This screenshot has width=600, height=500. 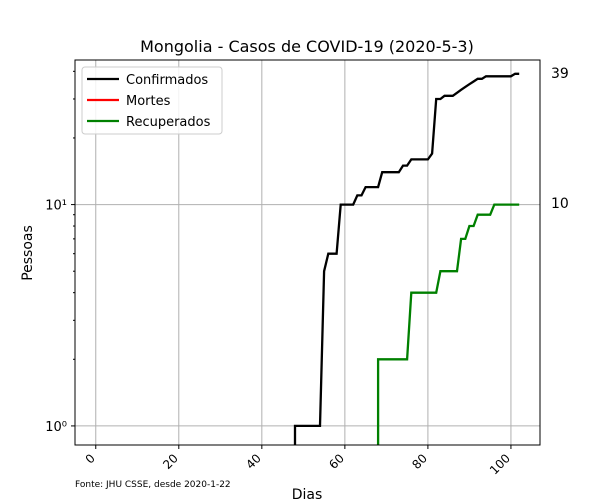 What do you see at coordinates (28, 253) in the screenshot?
I see `y-axis-label: Pessoas` at bounding box center [28, 253].